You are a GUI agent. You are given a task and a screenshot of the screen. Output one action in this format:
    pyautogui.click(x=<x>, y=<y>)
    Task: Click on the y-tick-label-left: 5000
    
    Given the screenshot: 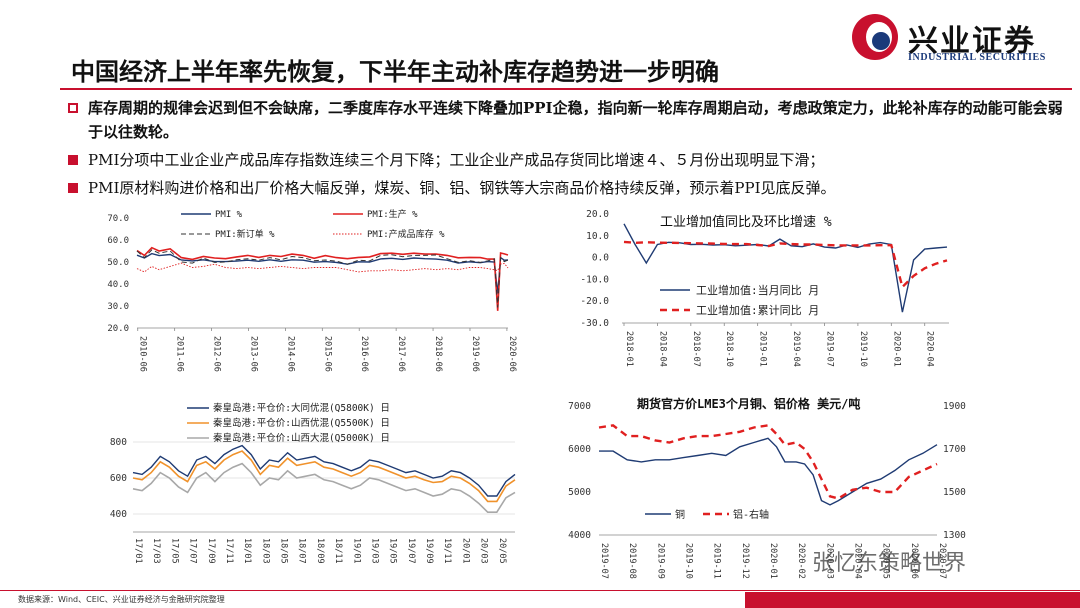 What is the action you would take?
    pyautogui.click(x=579, y=492)
    